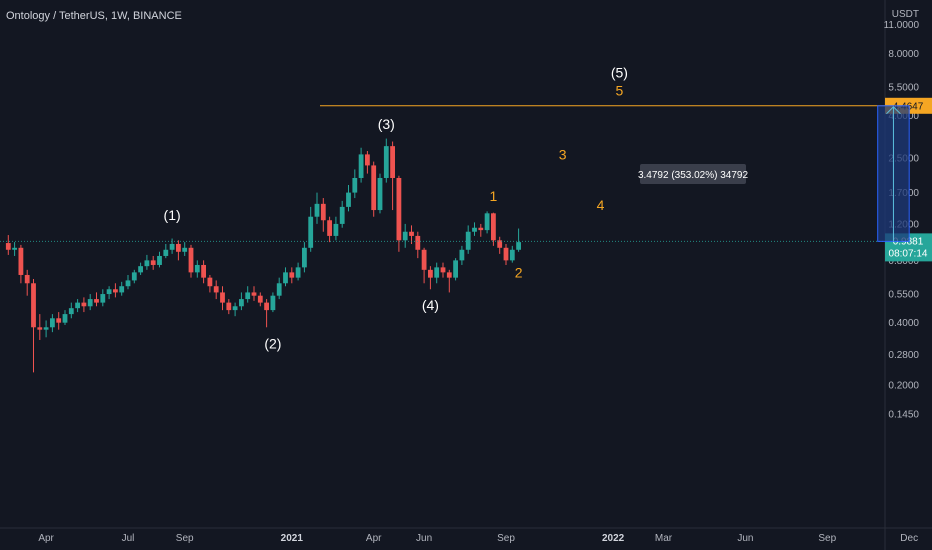 The image size is (932, 550). Describe the element at coordinates (386, 124) in the screenshot. I see `wave-label: (3)` at that location.